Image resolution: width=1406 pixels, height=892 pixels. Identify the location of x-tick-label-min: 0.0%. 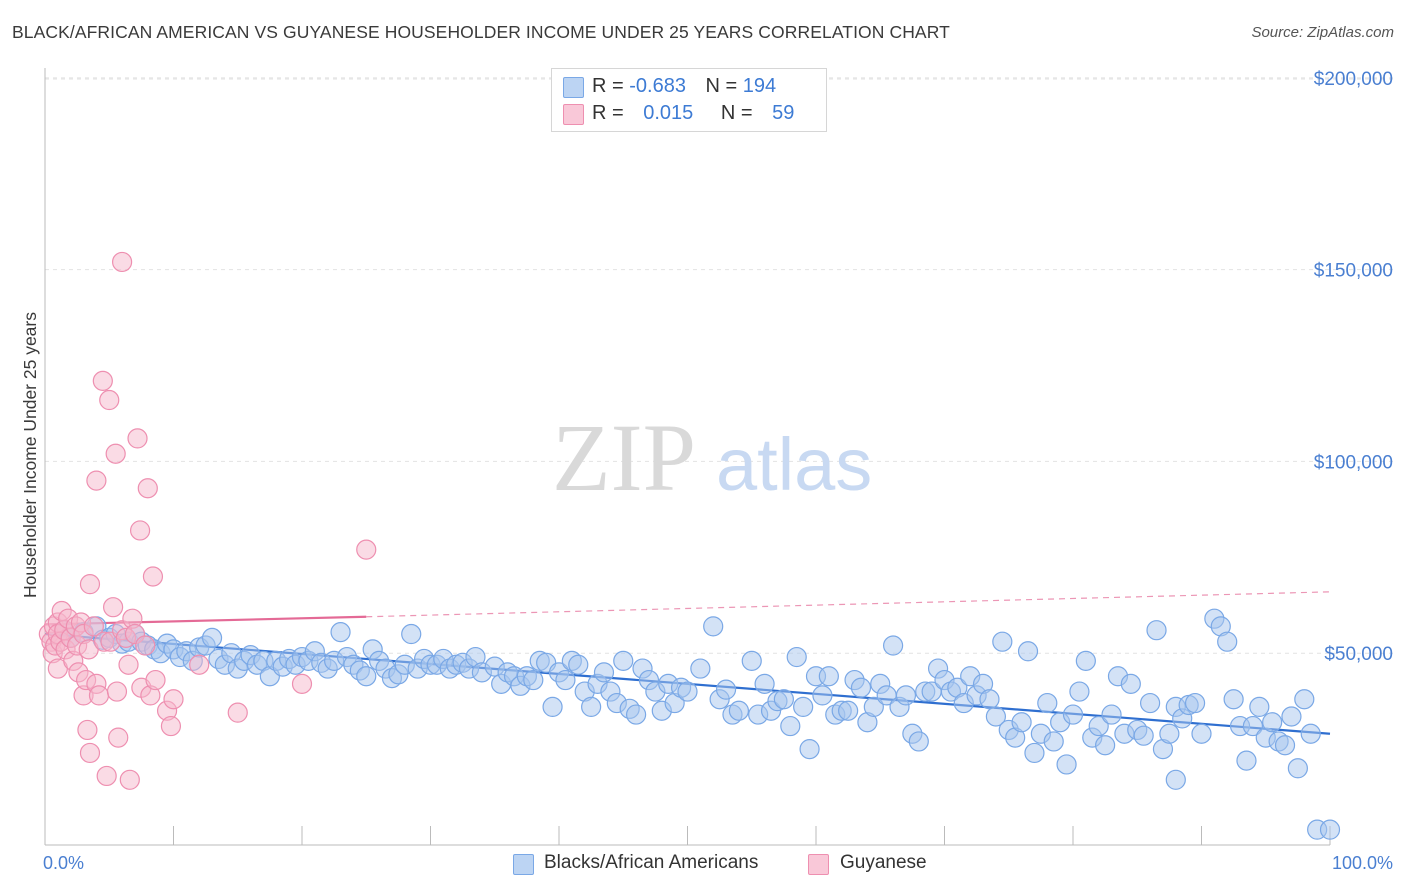
(63, 863).